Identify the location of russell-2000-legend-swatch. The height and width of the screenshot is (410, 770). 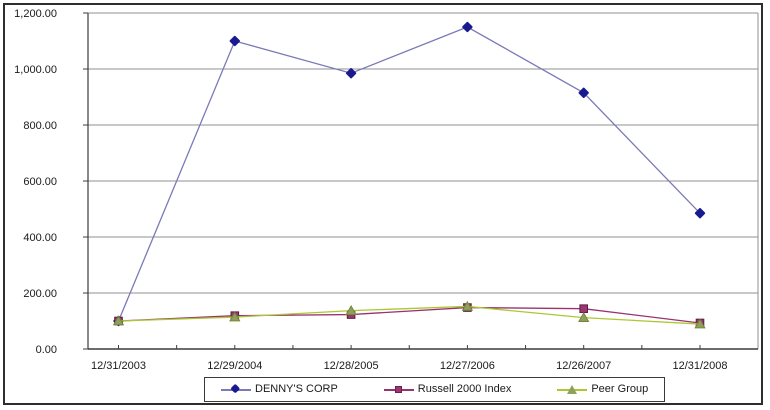
(398, 389).